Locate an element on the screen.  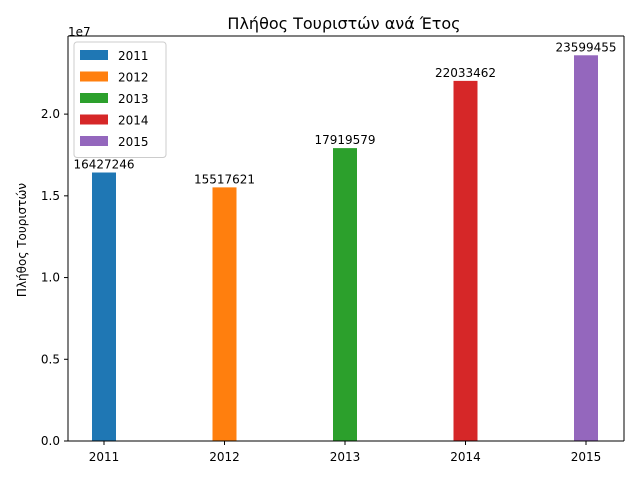
legend-frame is located at coordinates (120, 99).